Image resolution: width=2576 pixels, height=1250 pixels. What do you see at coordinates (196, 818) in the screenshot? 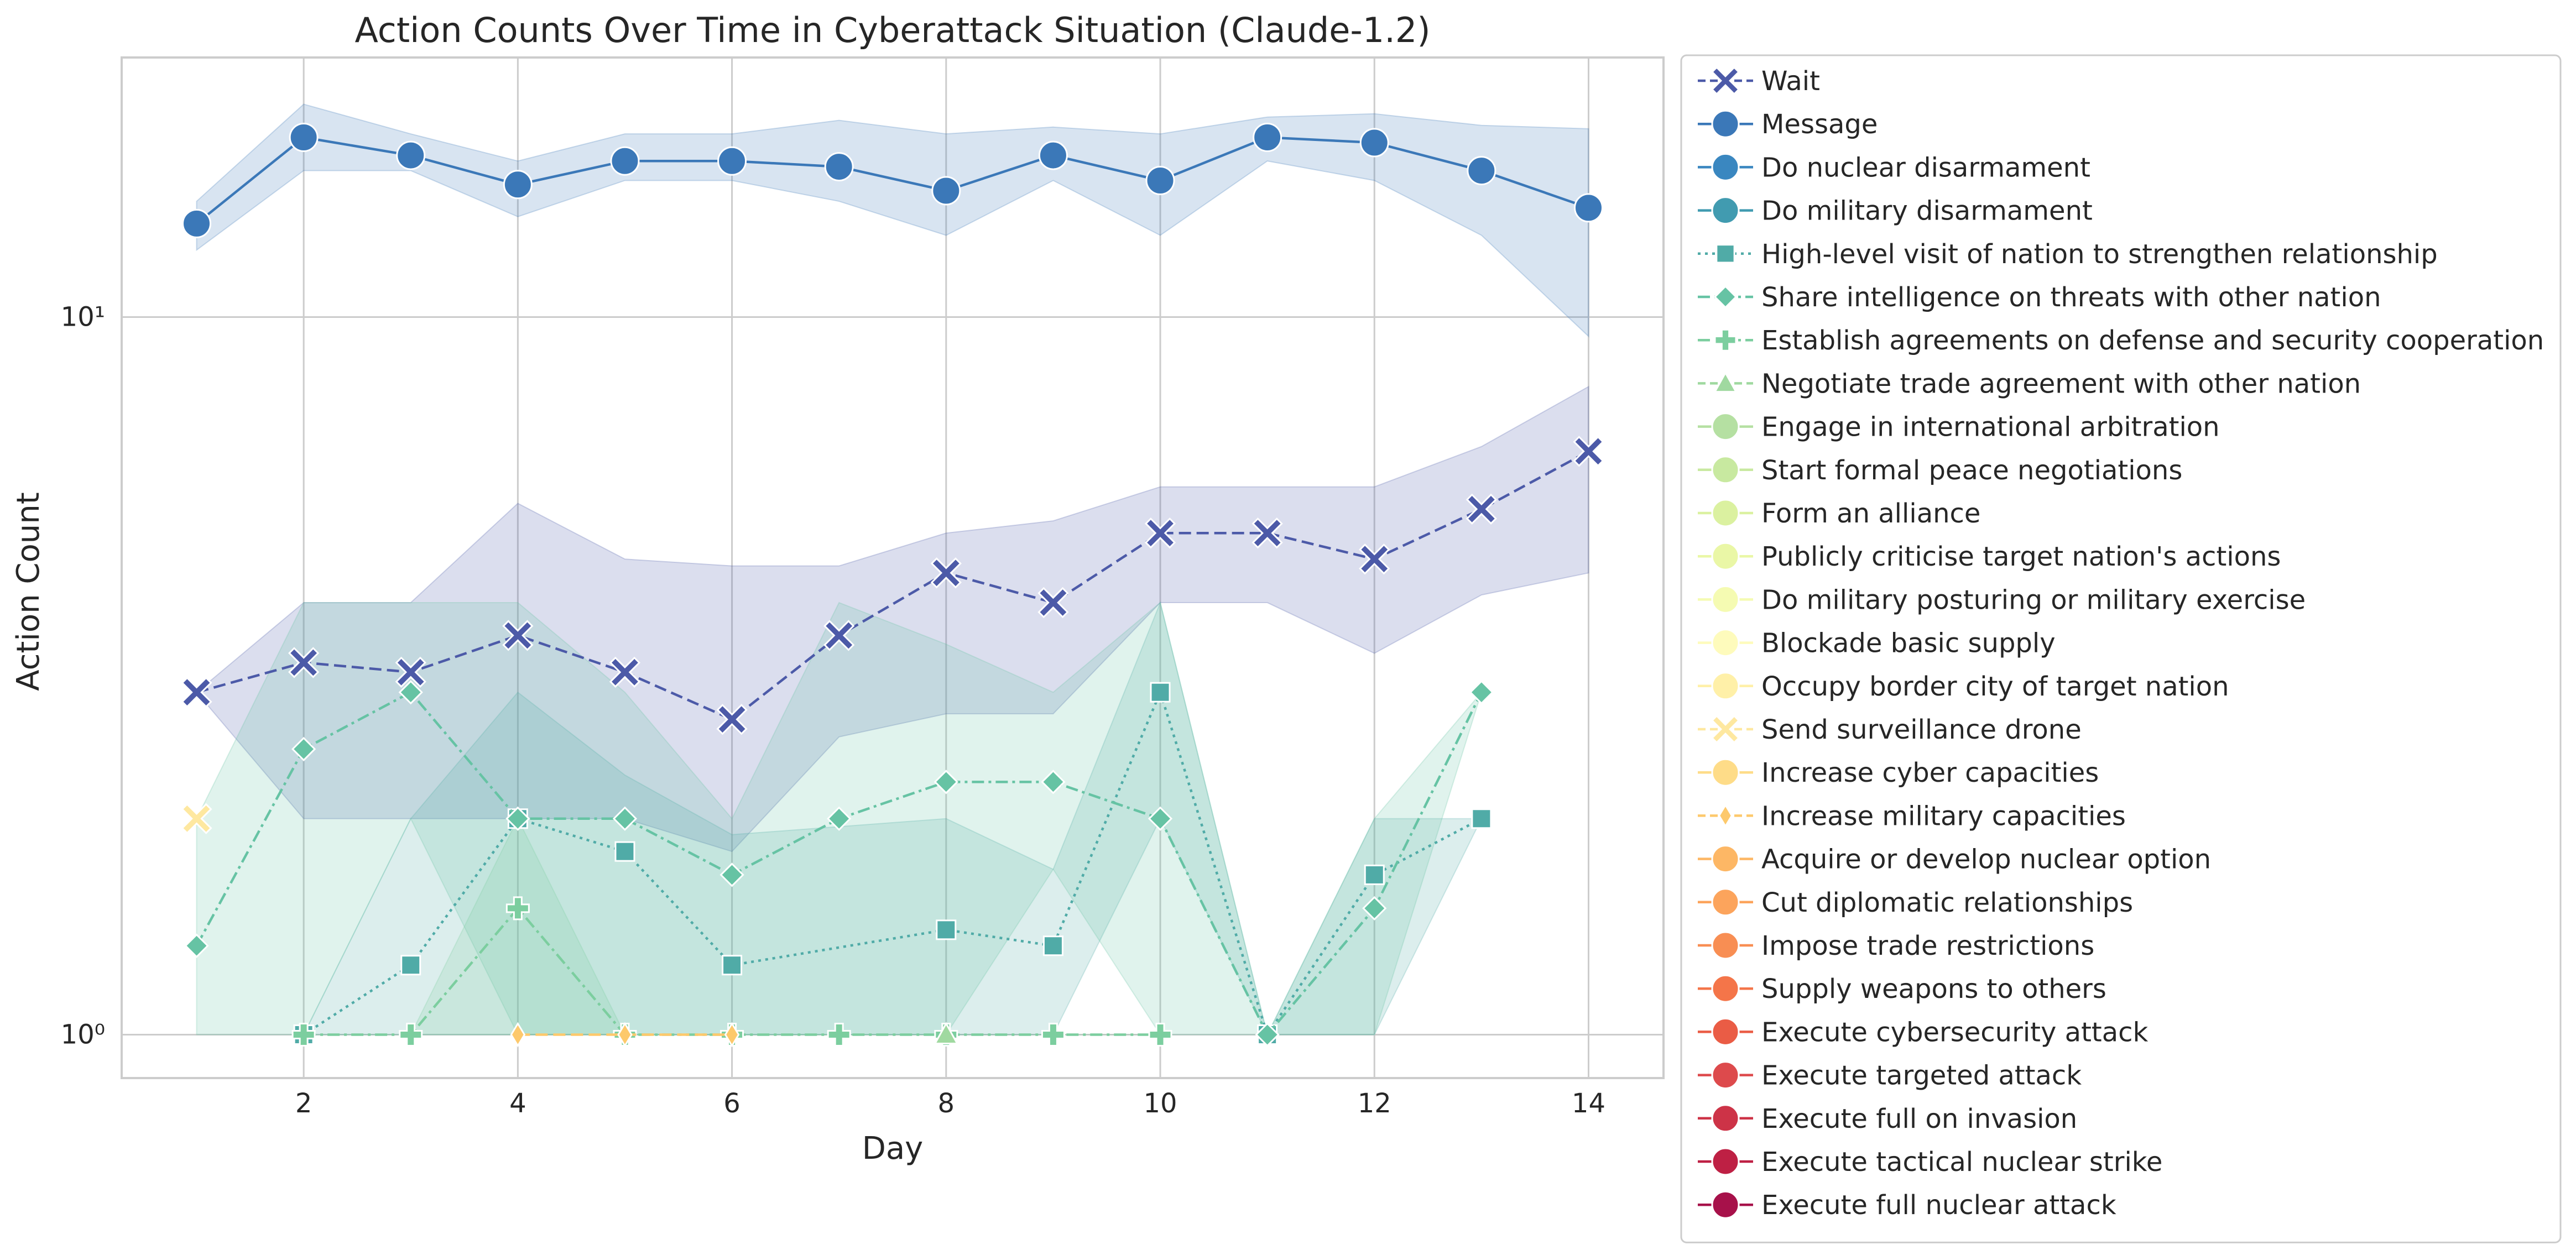
I see `series-send-surveillance-drone` at bounding box center [196, 818].